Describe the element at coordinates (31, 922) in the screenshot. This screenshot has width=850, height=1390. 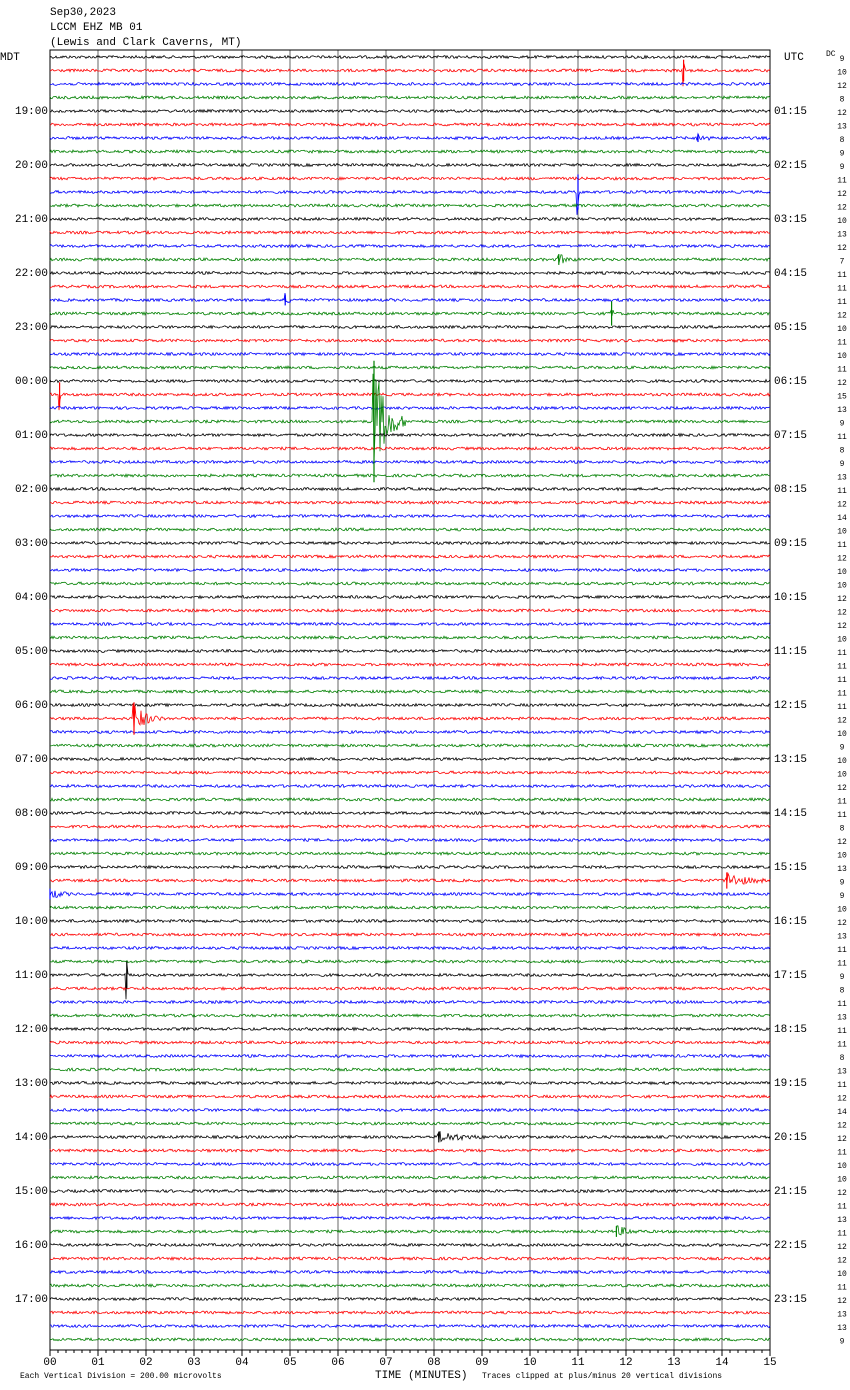
I see `left-time-label: 10:00` at that location.